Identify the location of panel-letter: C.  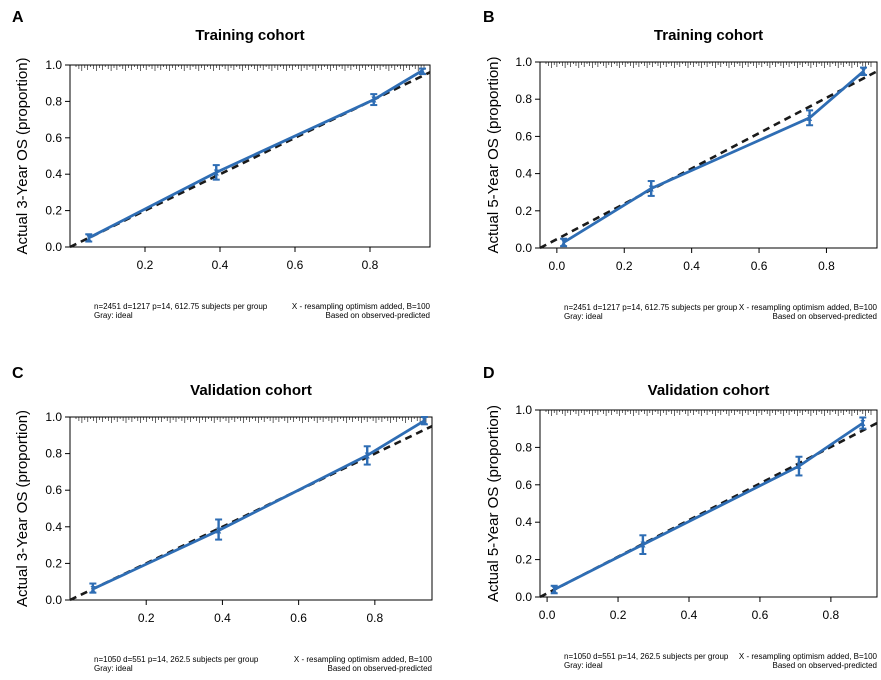
(18, 373).